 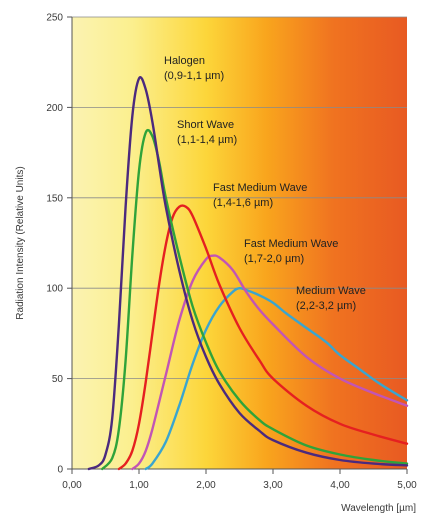 I want to click on x-tick-label: 1,00, so click(x=139, y=485).